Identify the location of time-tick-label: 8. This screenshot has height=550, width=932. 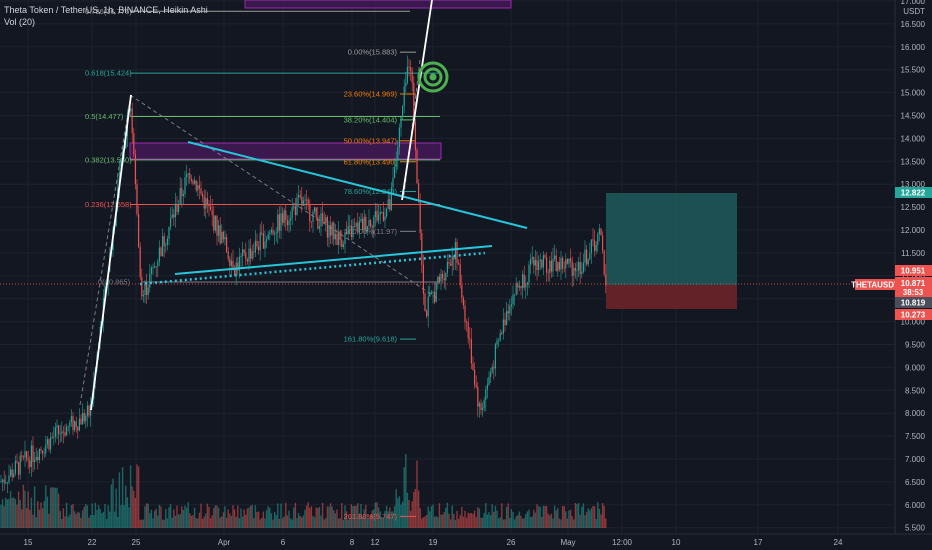
(352, 542).